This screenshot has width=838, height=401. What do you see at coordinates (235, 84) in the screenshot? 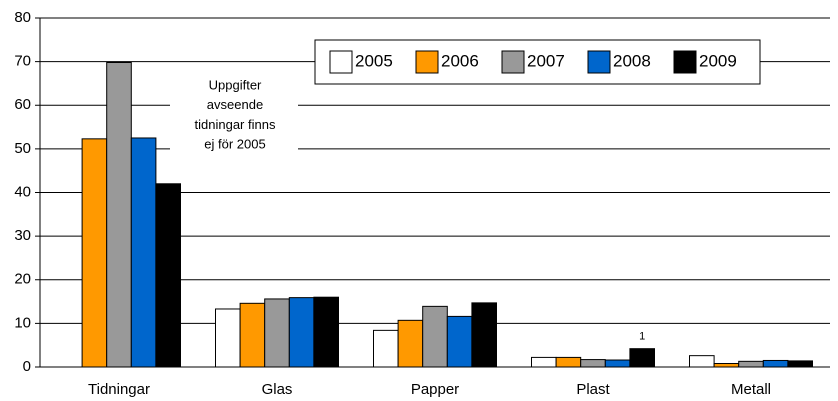
I see `annotation: Uppgifter` at bounding box center [235, 84].